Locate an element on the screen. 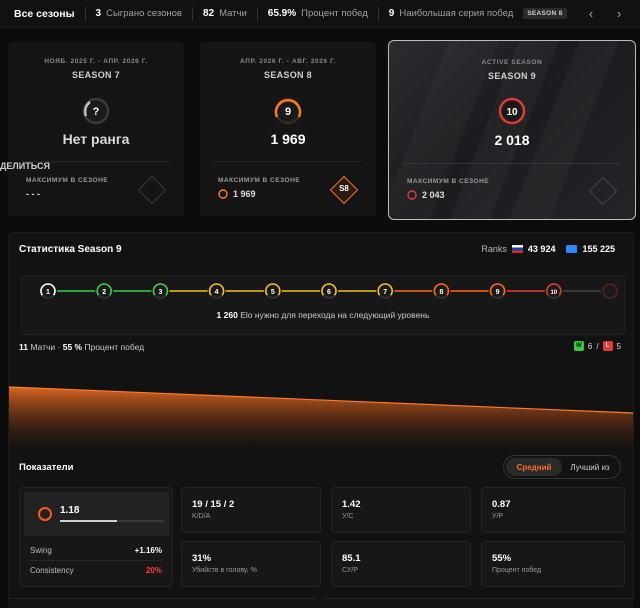  wins-count: 6 is located at coordinates (590, 346).